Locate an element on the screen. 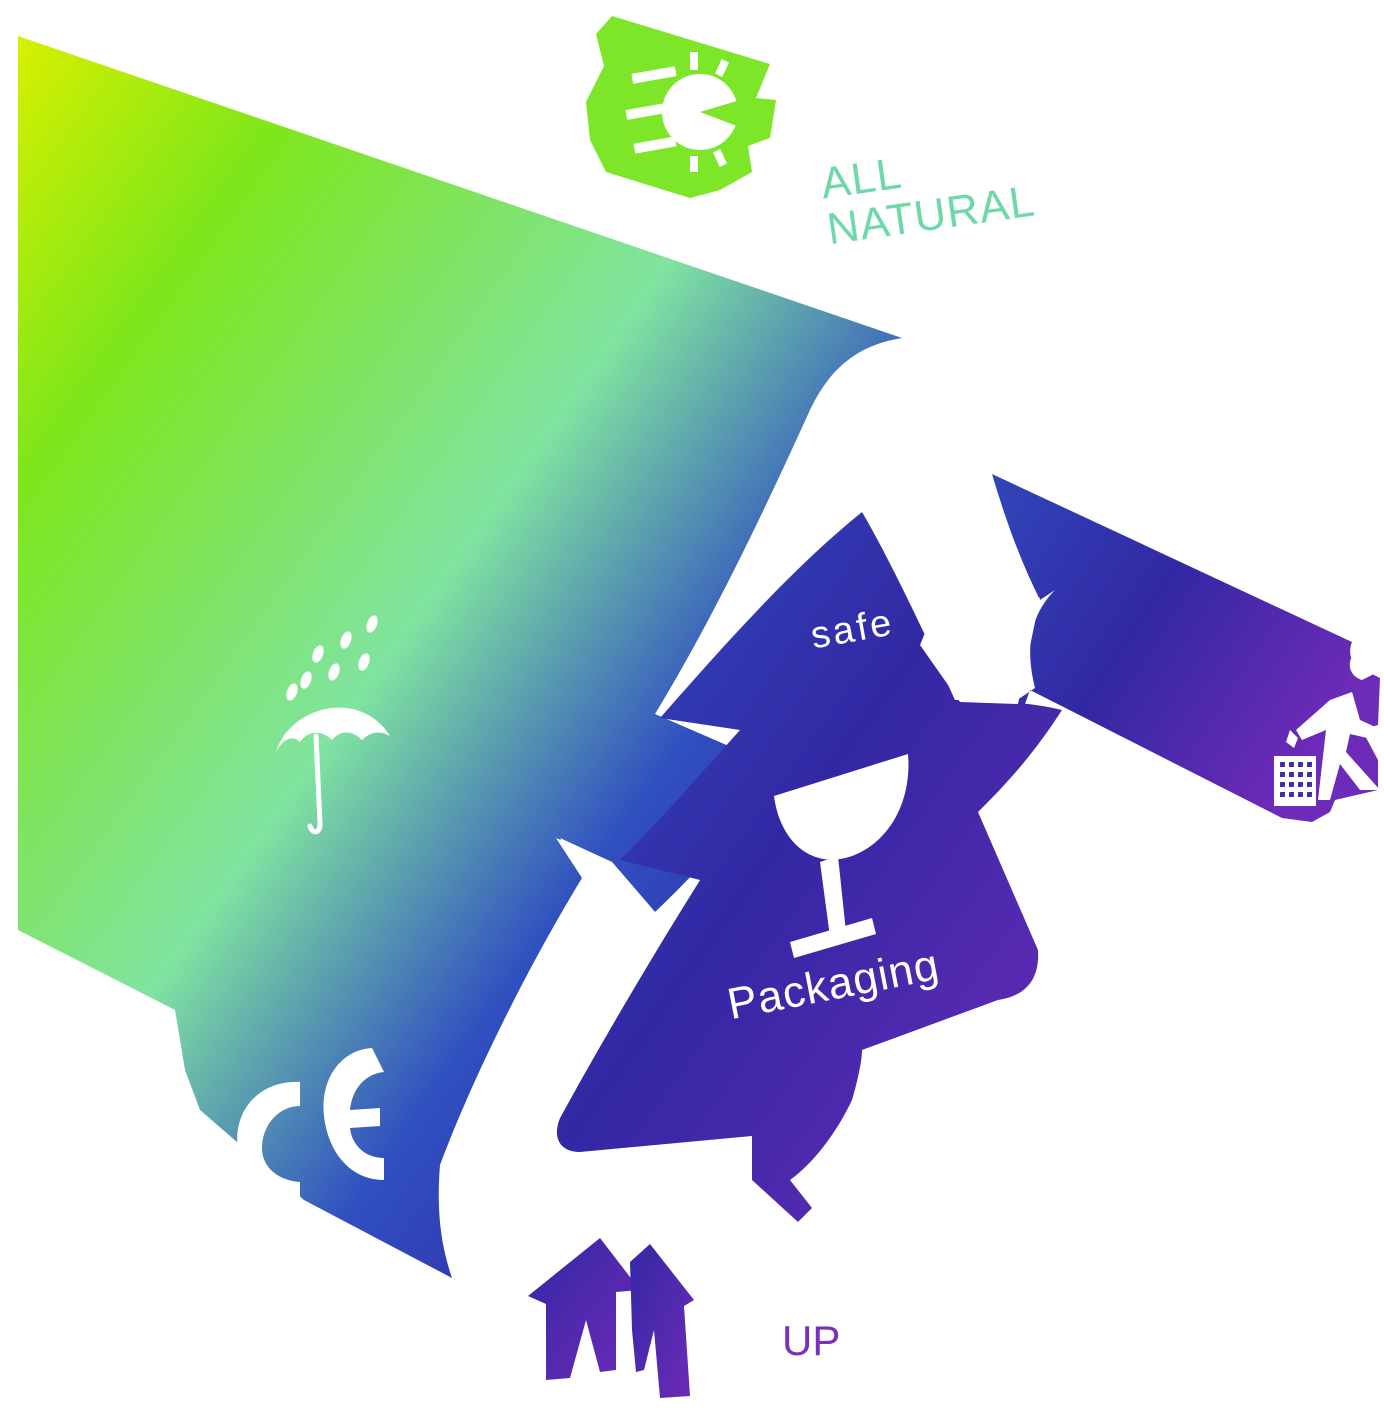 Image resolution: width=1384 pixels, height=1417 pixels. fragile-glass-icon is located at coordinates (841, 856).